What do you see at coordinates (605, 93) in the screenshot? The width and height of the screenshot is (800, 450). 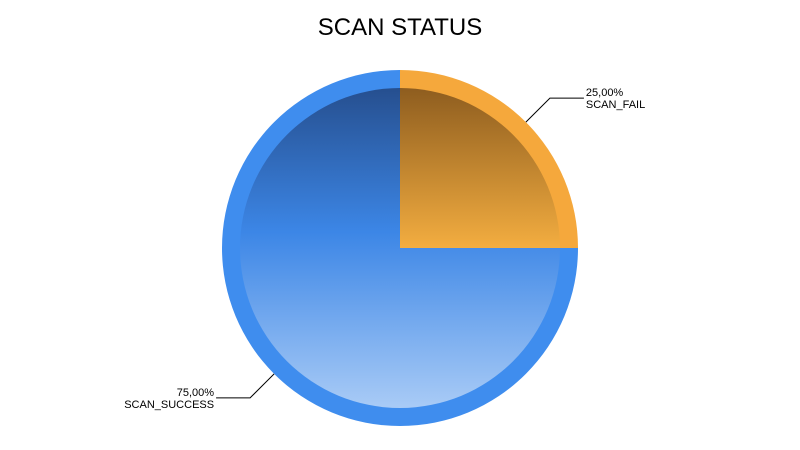 I see `slice-percent-label-scan-fail: 25,00%` at bounding box center [605, 93].